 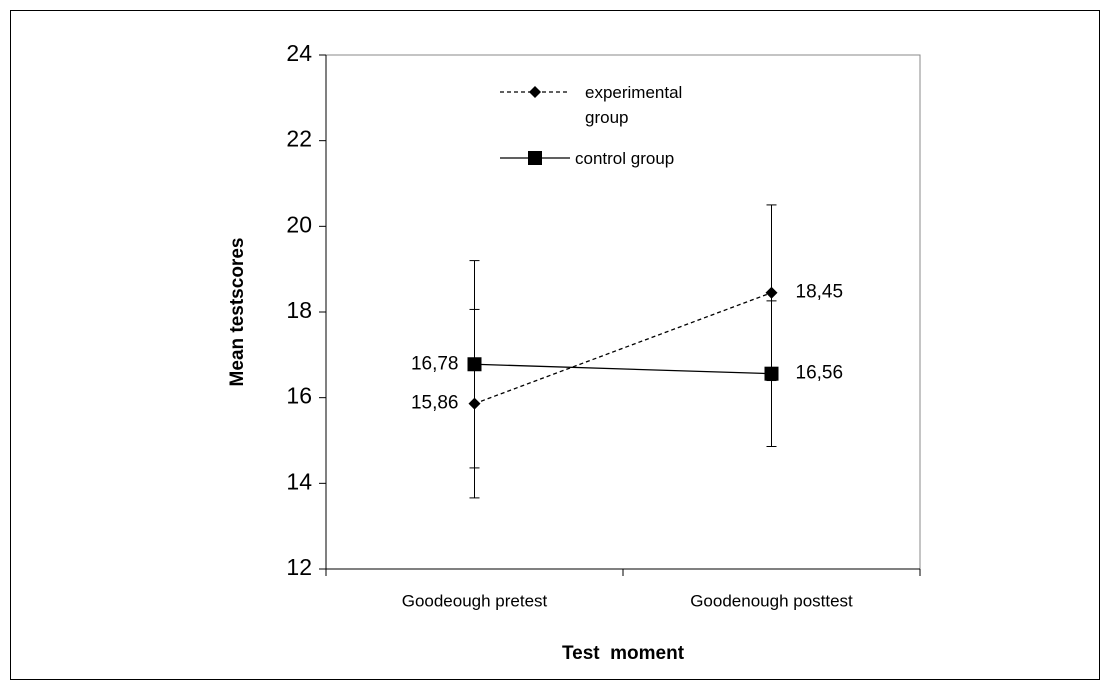 I want to click on y-tick-label: 24, so click(x=299, y=53).